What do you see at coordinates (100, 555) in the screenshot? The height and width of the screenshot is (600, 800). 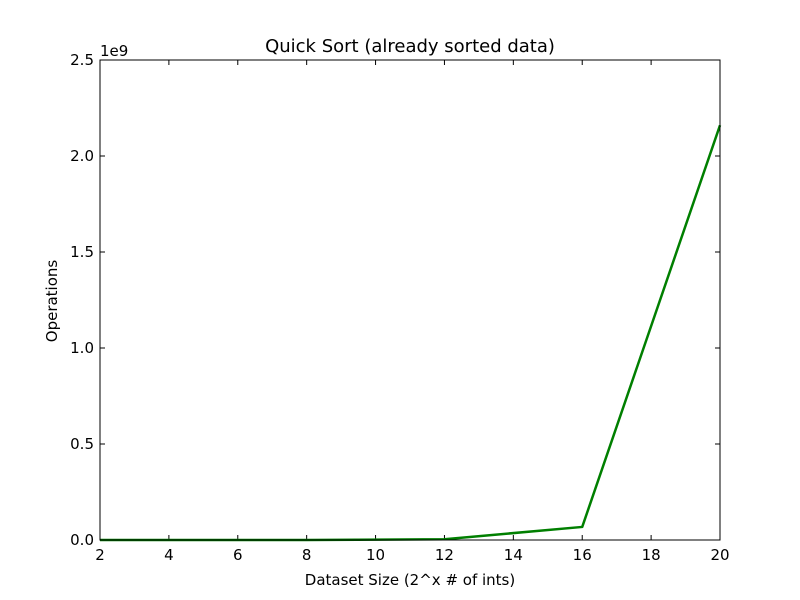 I see `x-tick-label: 2` at bounding box center [100, 555].